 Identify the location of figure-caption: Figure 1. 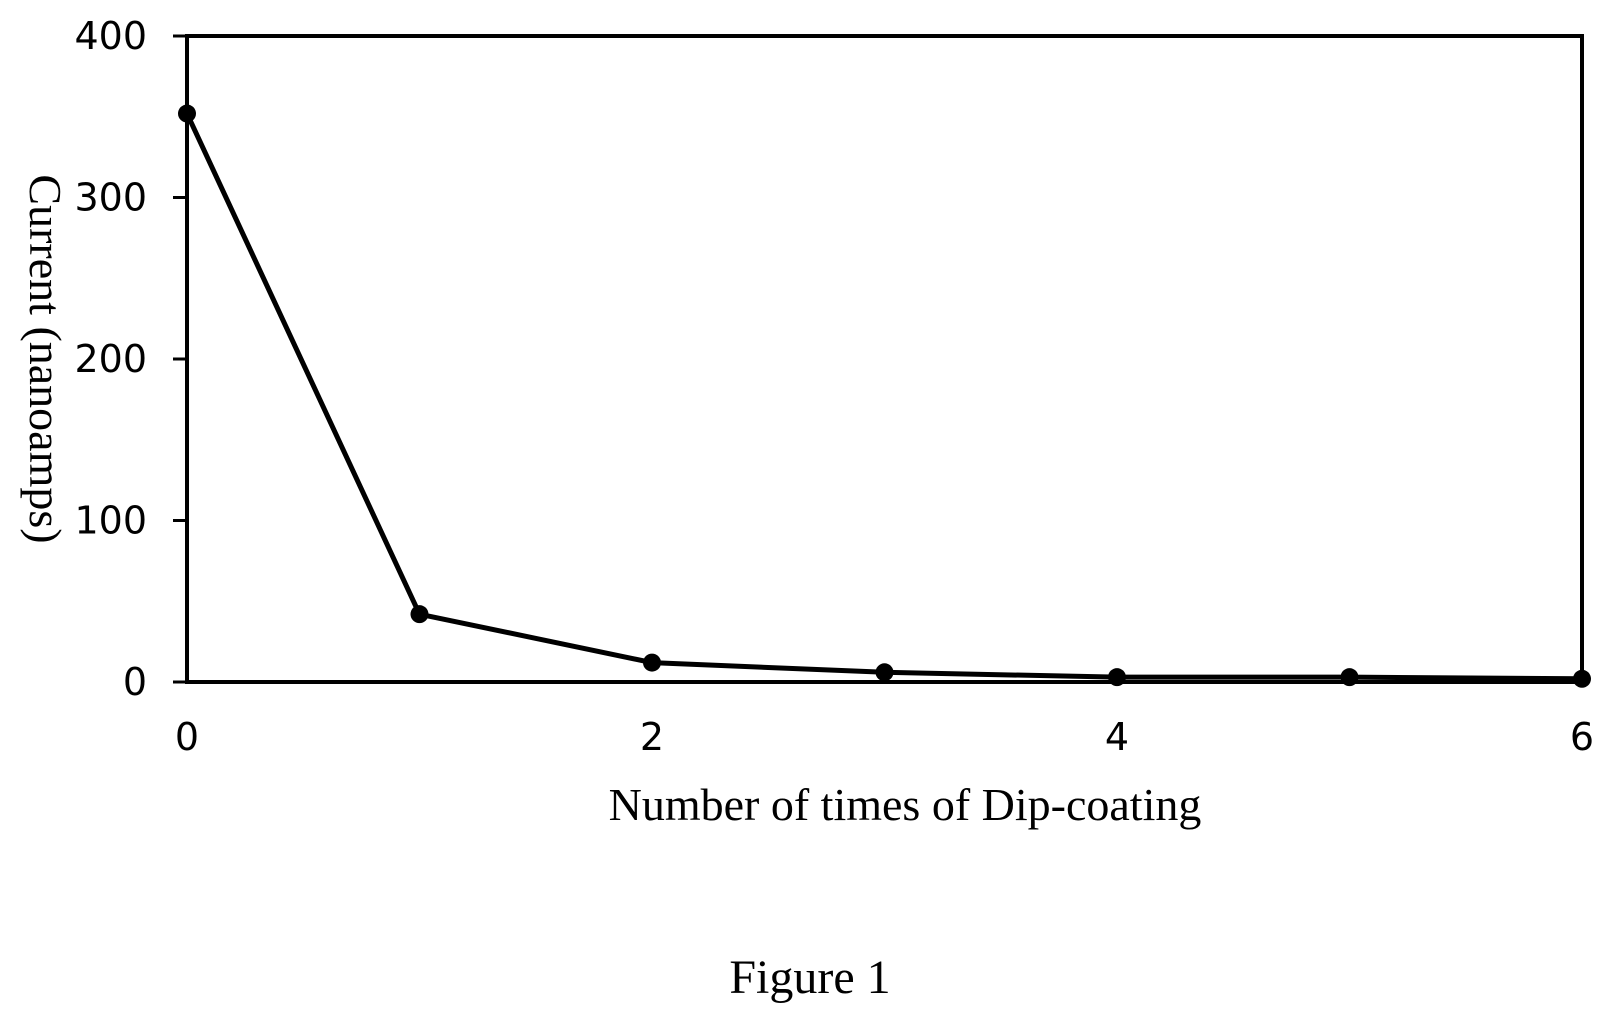
(809, 977).